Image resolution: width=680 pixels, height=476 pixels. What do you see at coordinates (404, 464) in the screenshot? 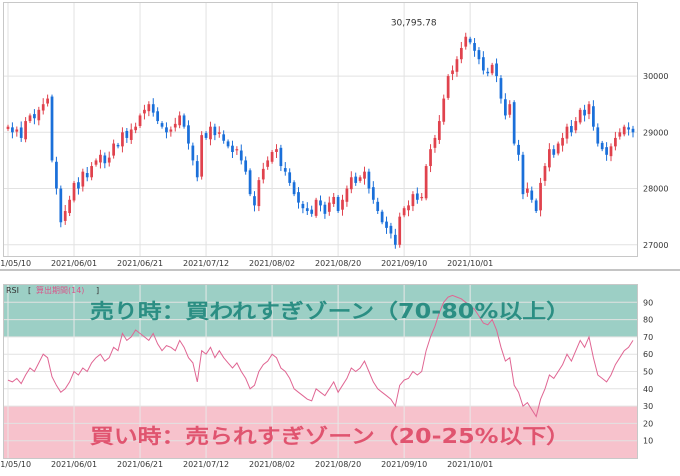
I see `rsi-x-tick-label: 2021/09/10` at bounding box center [404, 464].